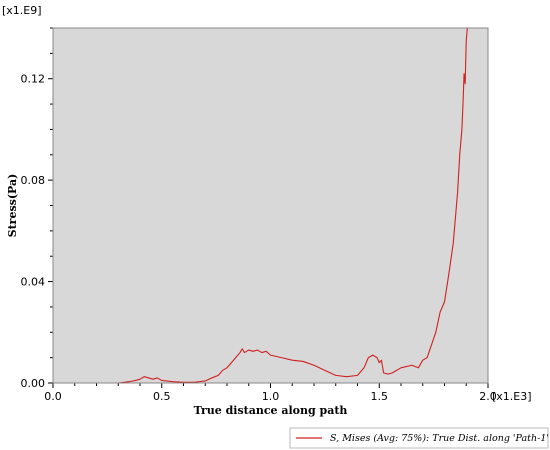 This screenshot has height=450, width=550. Describe the element at coordinates (33, 282) in the screenshot. I see `y-tick-label: 0.04` at that location.